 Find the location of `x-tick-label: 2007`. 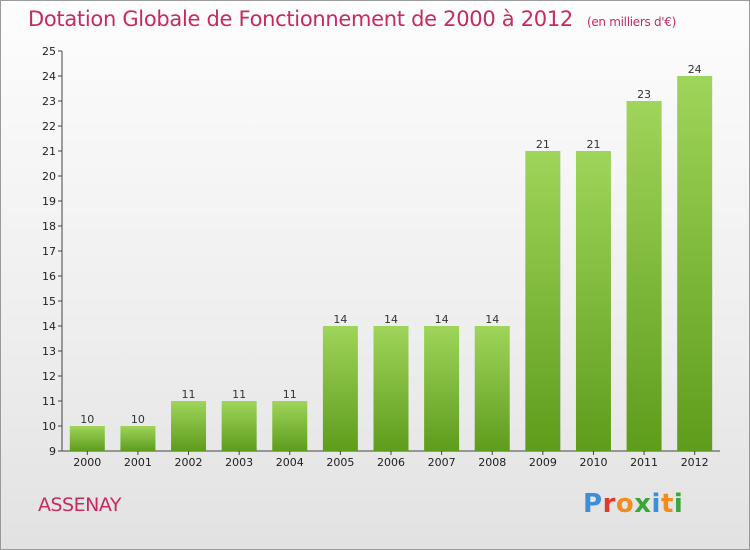

x-tick-label: 2007 is located at coordinates (442, 462).